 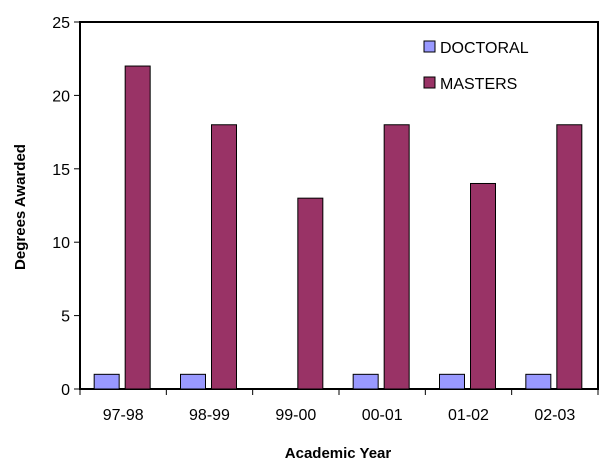 What do you see at coordinates (209, 415) in the screenshot?
I see `x-tick-label: 98-99` at bounding box center [209, 415].